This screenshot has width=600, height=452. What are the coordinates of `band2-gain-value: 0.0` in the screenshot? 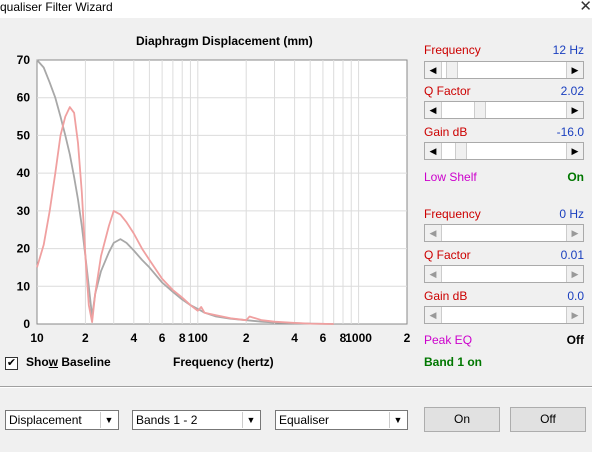 It's located at (575, 296).